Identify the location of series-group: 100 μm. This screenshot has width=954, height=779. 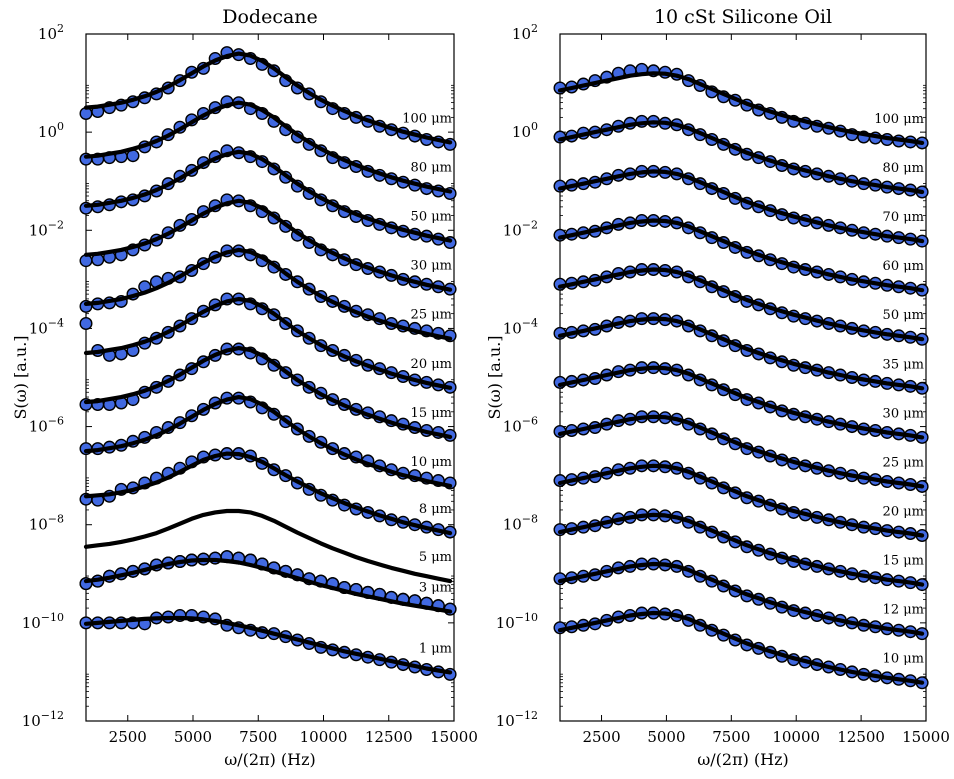
(268, 98).